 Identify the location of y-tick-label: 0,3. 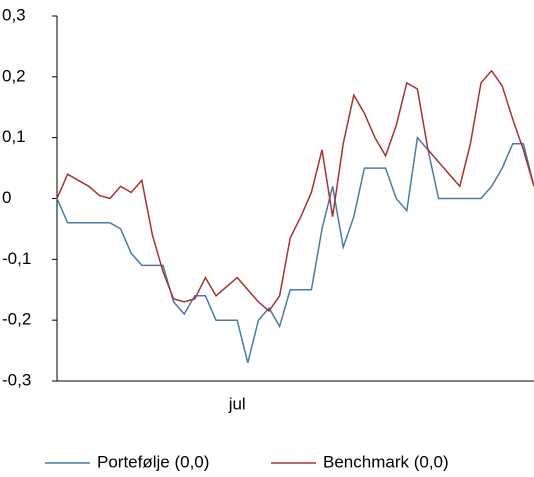
(14, 14).